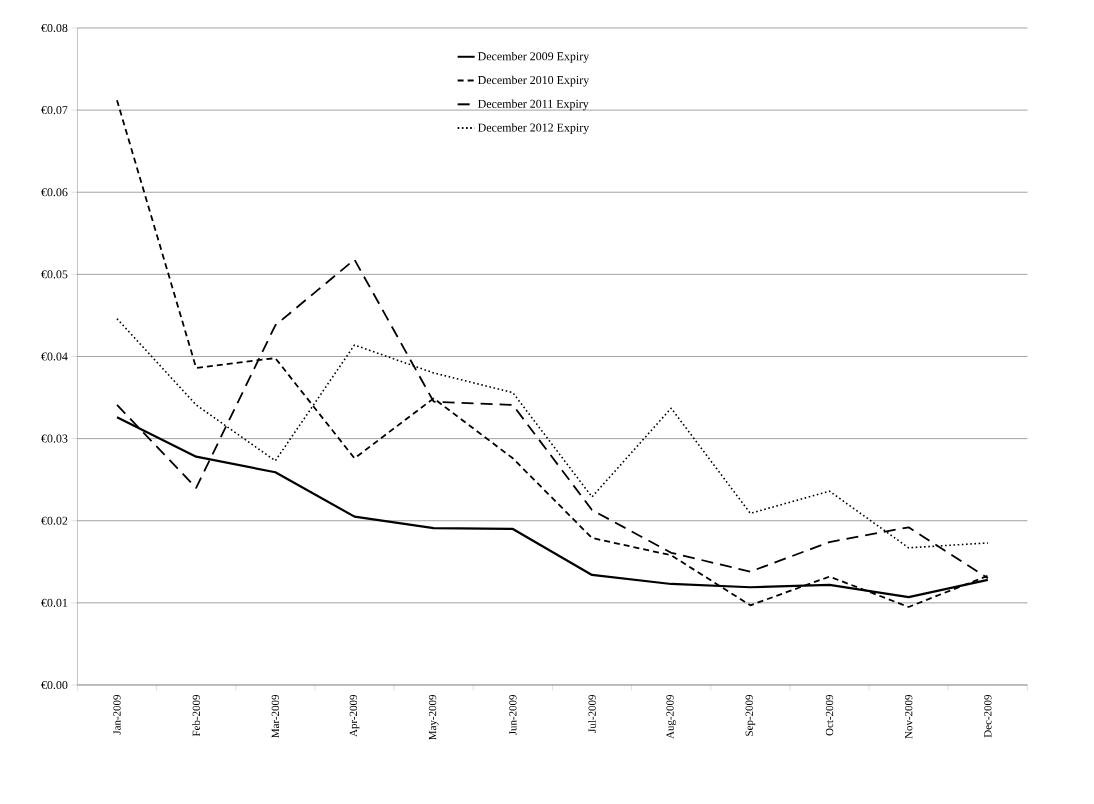 Image resolution: width=1094 pixels, height=804 pixels. I want to click on x-tick-label: Jan-2009, so click(117, 714).